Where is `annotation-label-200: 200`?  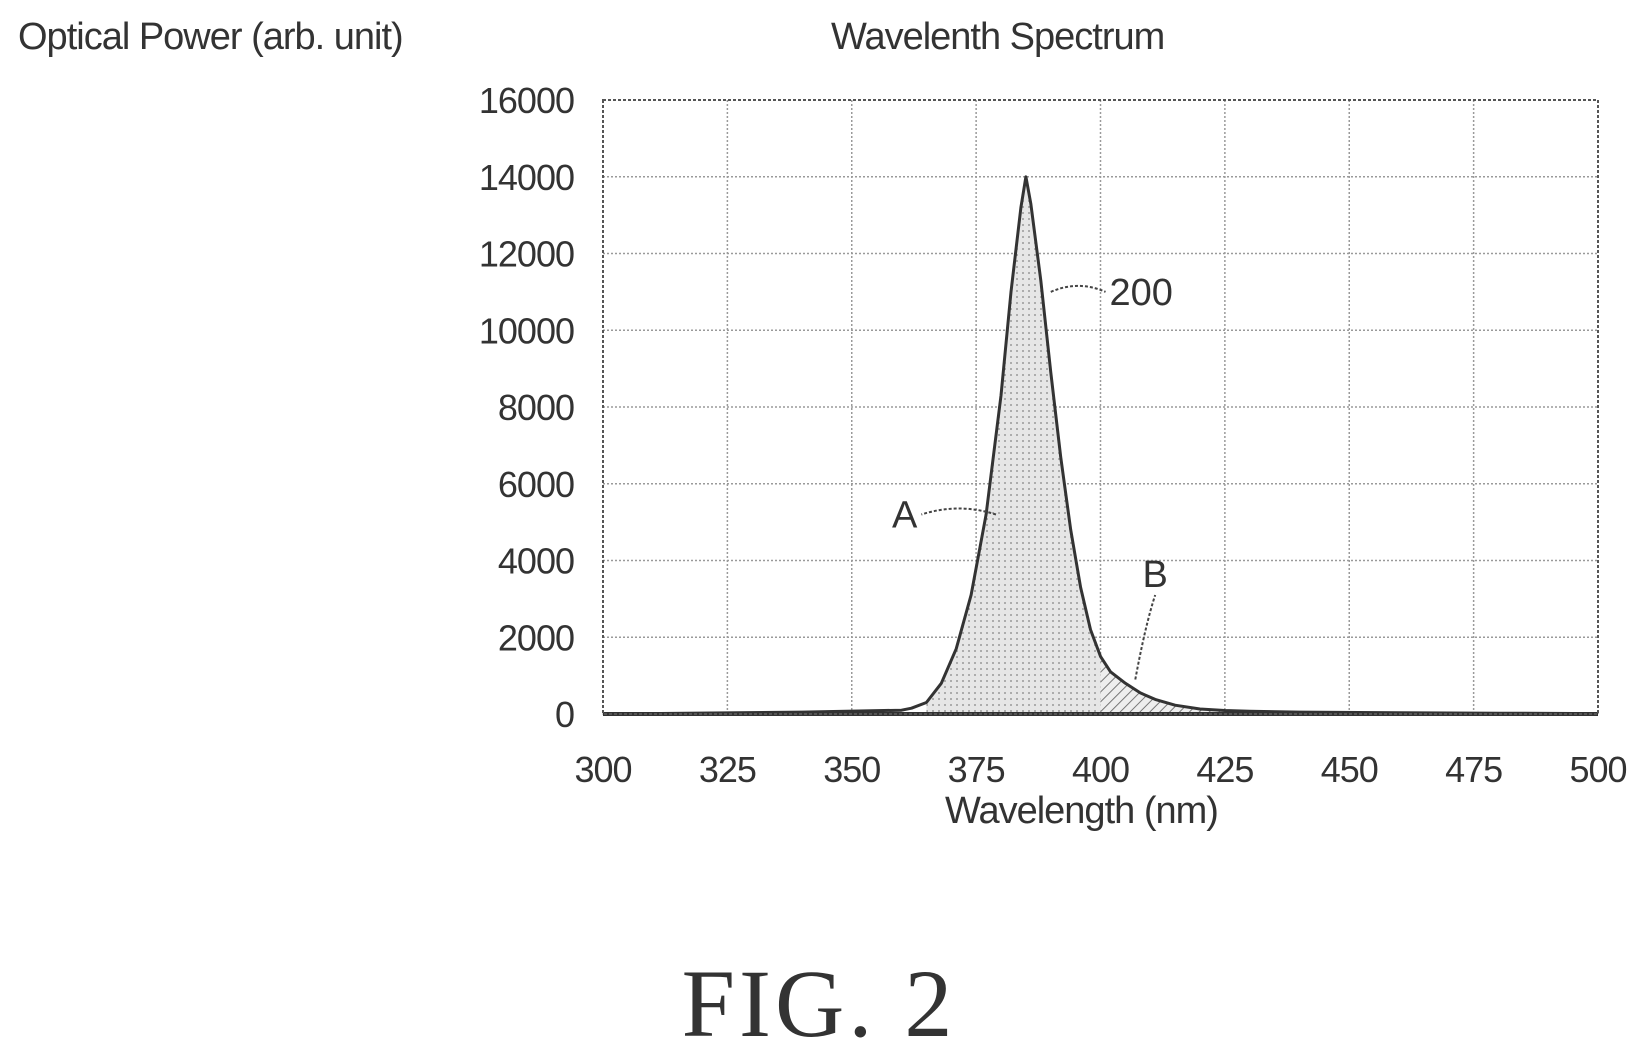 annotation-label-200: 200 is located at coordinates (1140, 293).